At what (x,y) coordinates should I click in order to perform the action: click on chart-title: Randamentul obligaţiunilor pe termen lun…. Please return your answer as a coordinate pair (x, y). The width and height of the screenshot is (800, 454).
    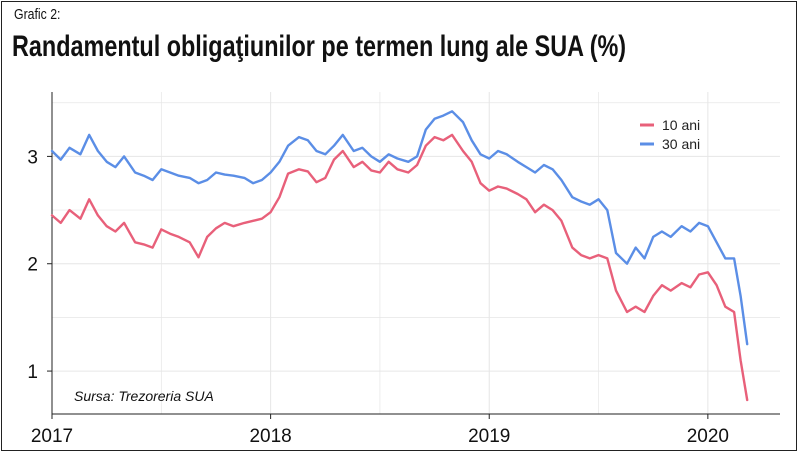
    Looking at the image, I should click on (319, 46).